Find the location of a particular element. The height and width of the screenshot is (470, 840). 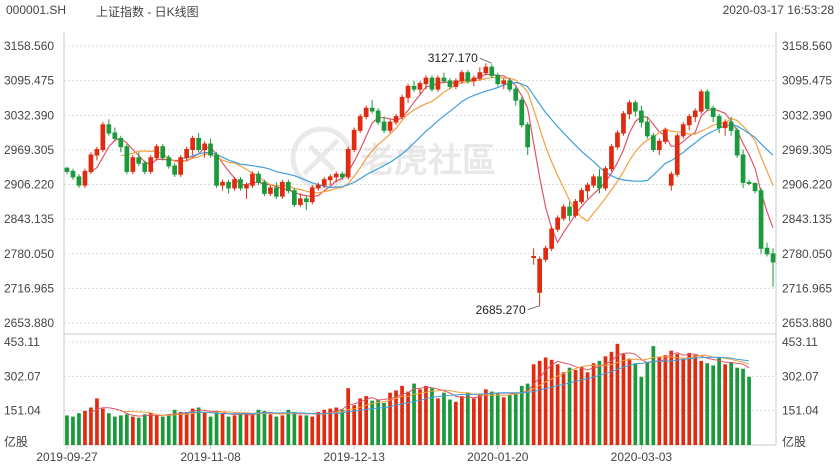

date-tick-3: 2020-01-20 is located at coordinates (498, 457).